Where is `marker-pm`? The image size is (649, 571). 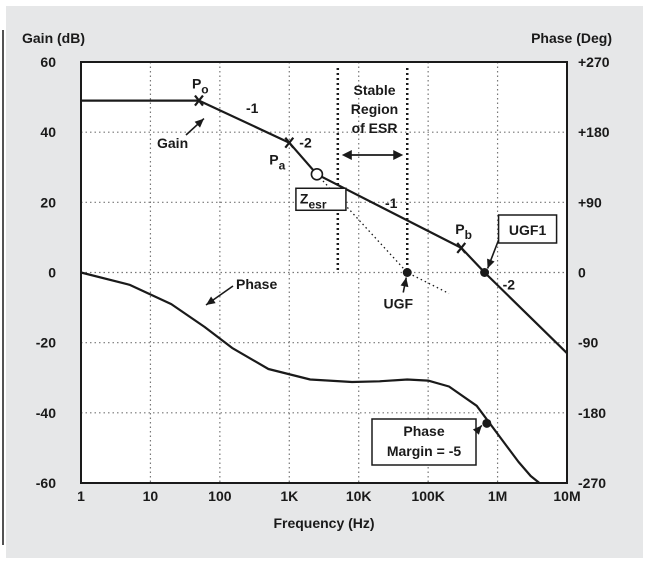 marker-pm is located at coordinates (487, 423).